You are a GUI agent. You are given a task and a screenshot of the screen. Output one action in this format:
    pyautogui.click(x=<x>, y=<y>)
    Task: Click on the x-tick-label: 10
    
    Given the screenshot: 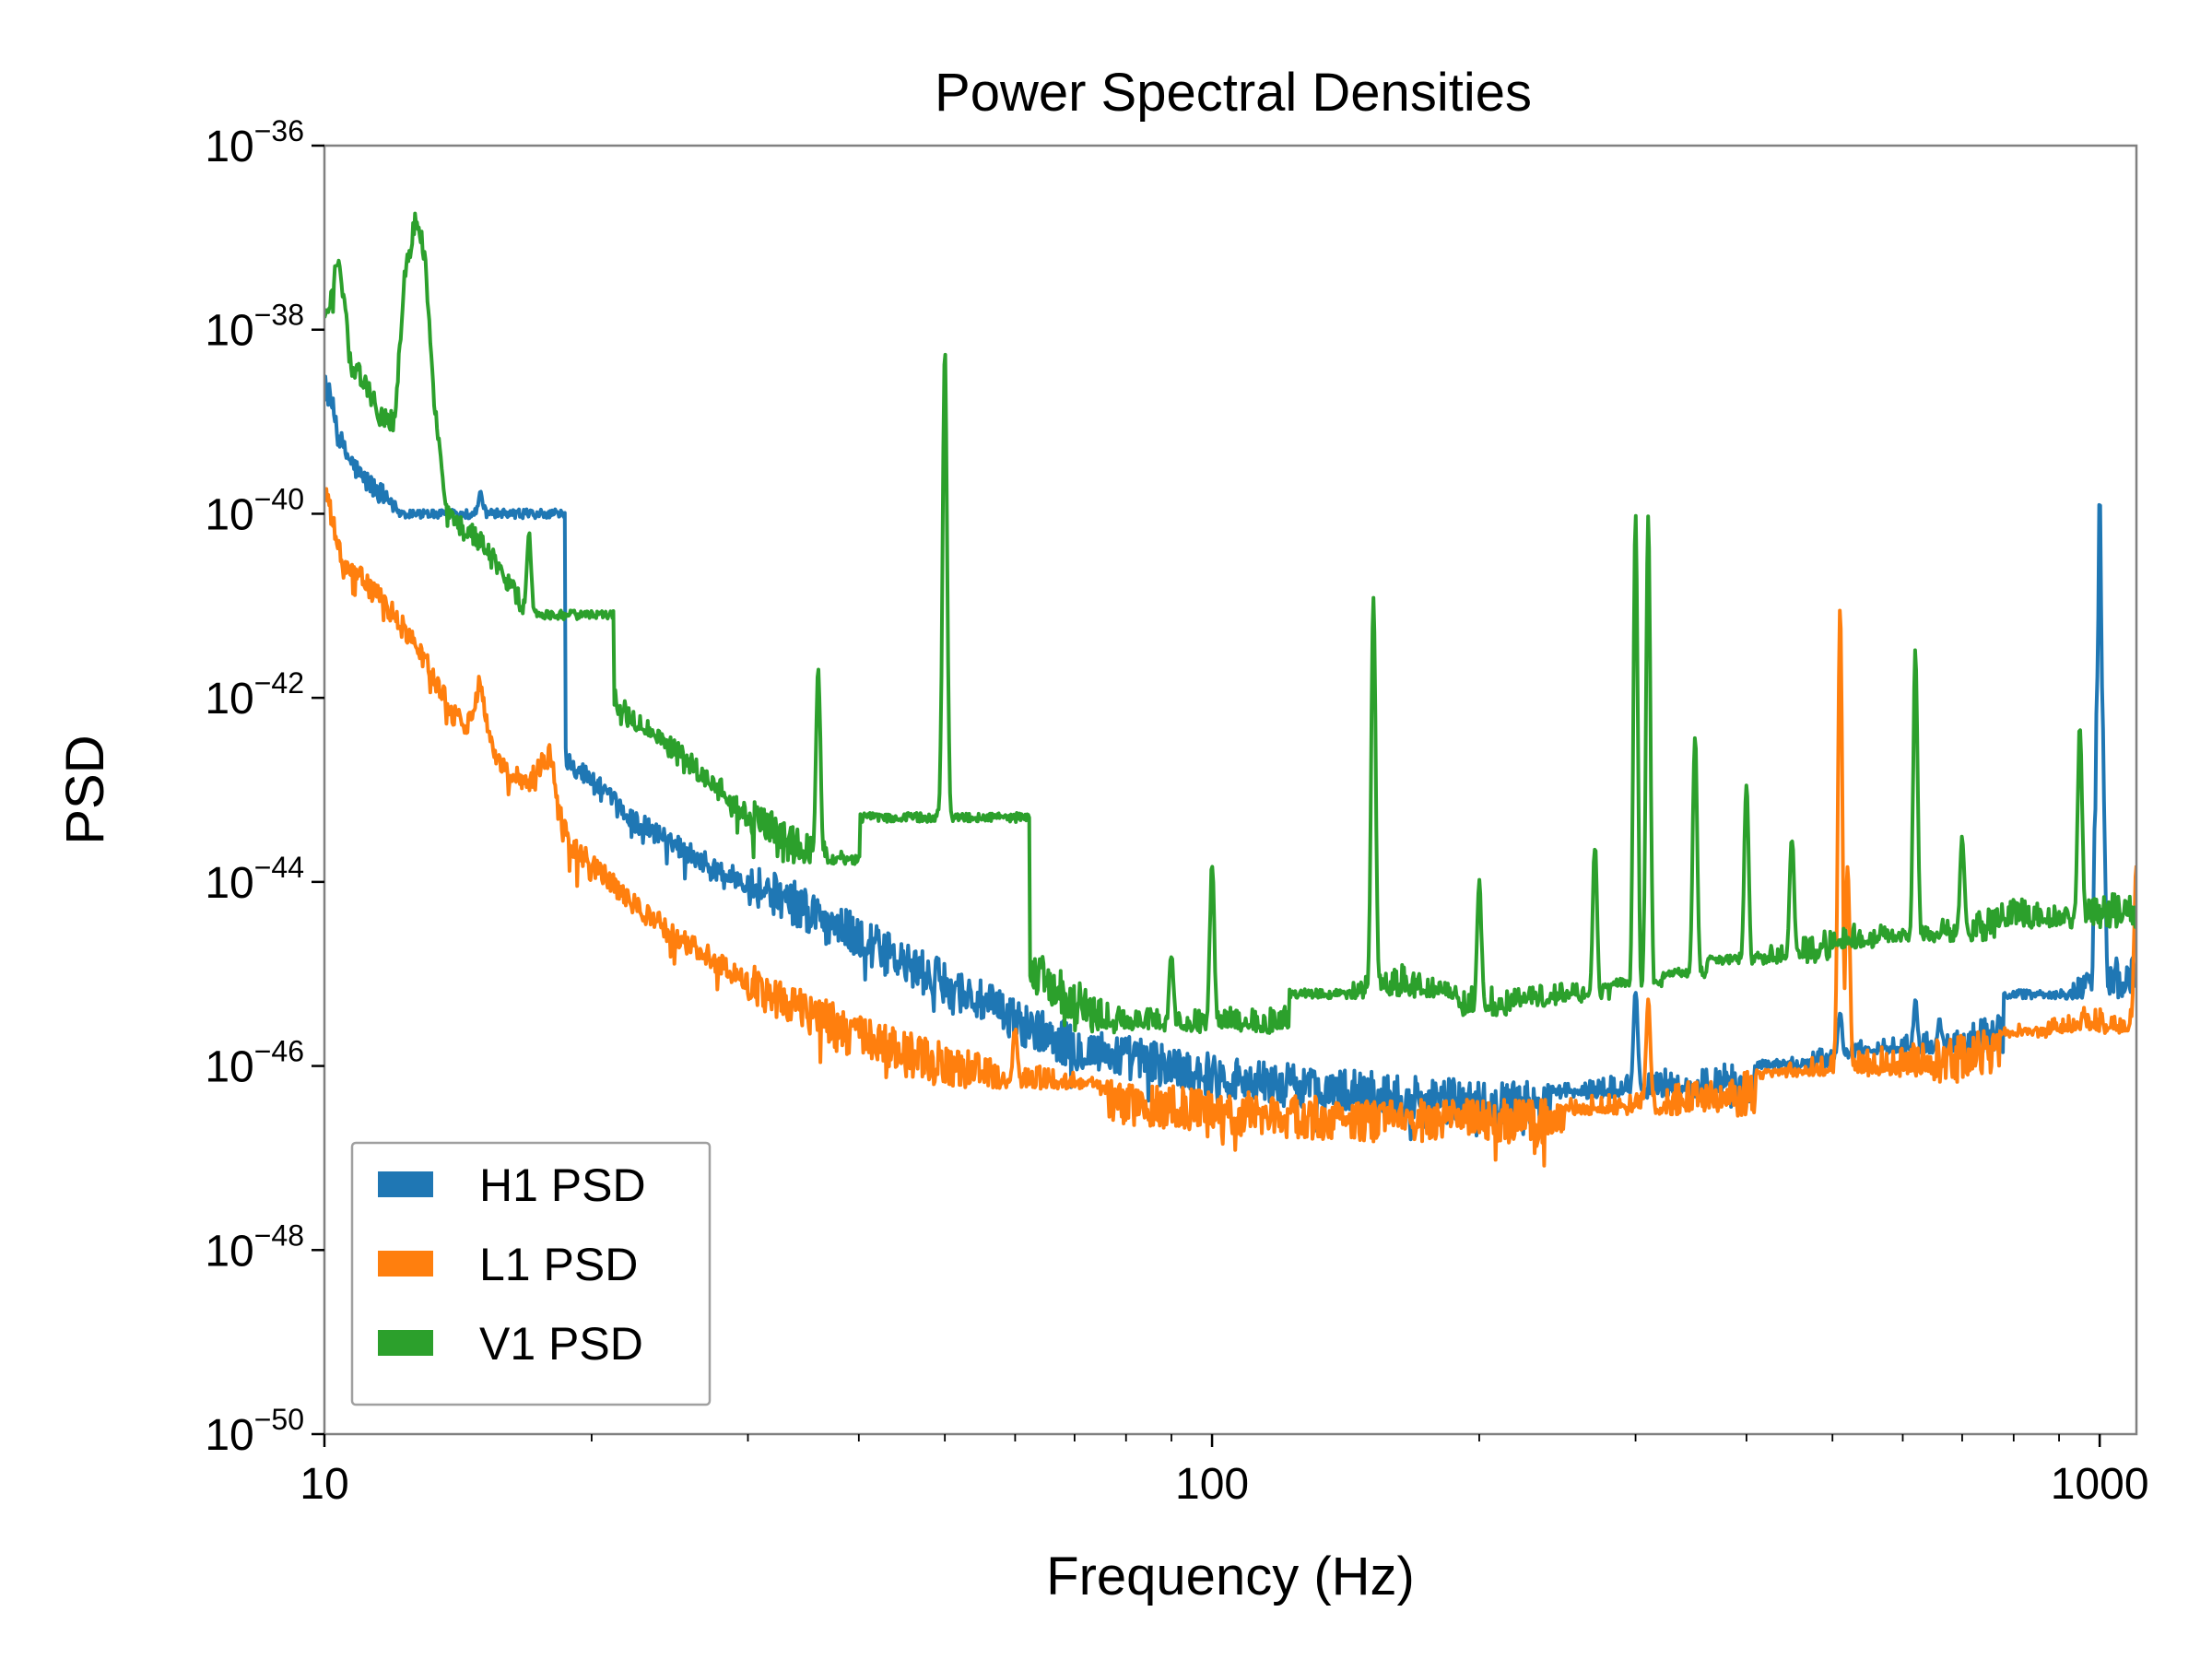 What is the action you would take?
    pyautogui.click(x=324, y=1484)
    